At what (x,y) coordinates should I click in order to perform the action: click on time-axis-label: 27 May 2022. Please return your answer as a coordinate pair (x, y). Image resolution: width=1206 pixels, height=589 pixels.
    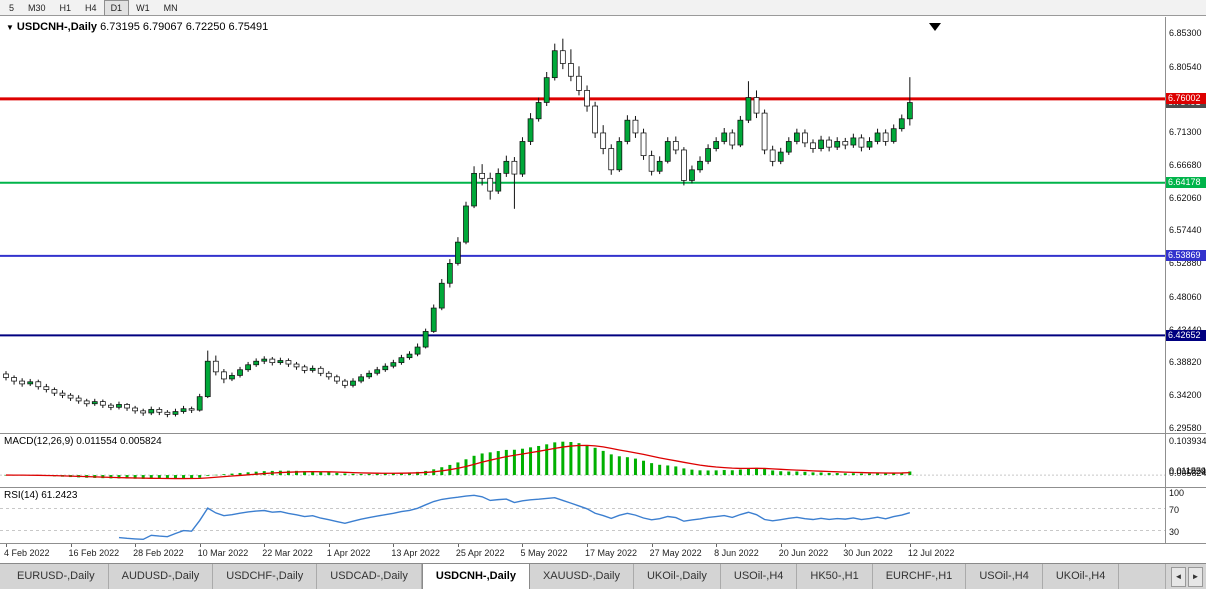
    Looking at the image, I should click on (675, 553).